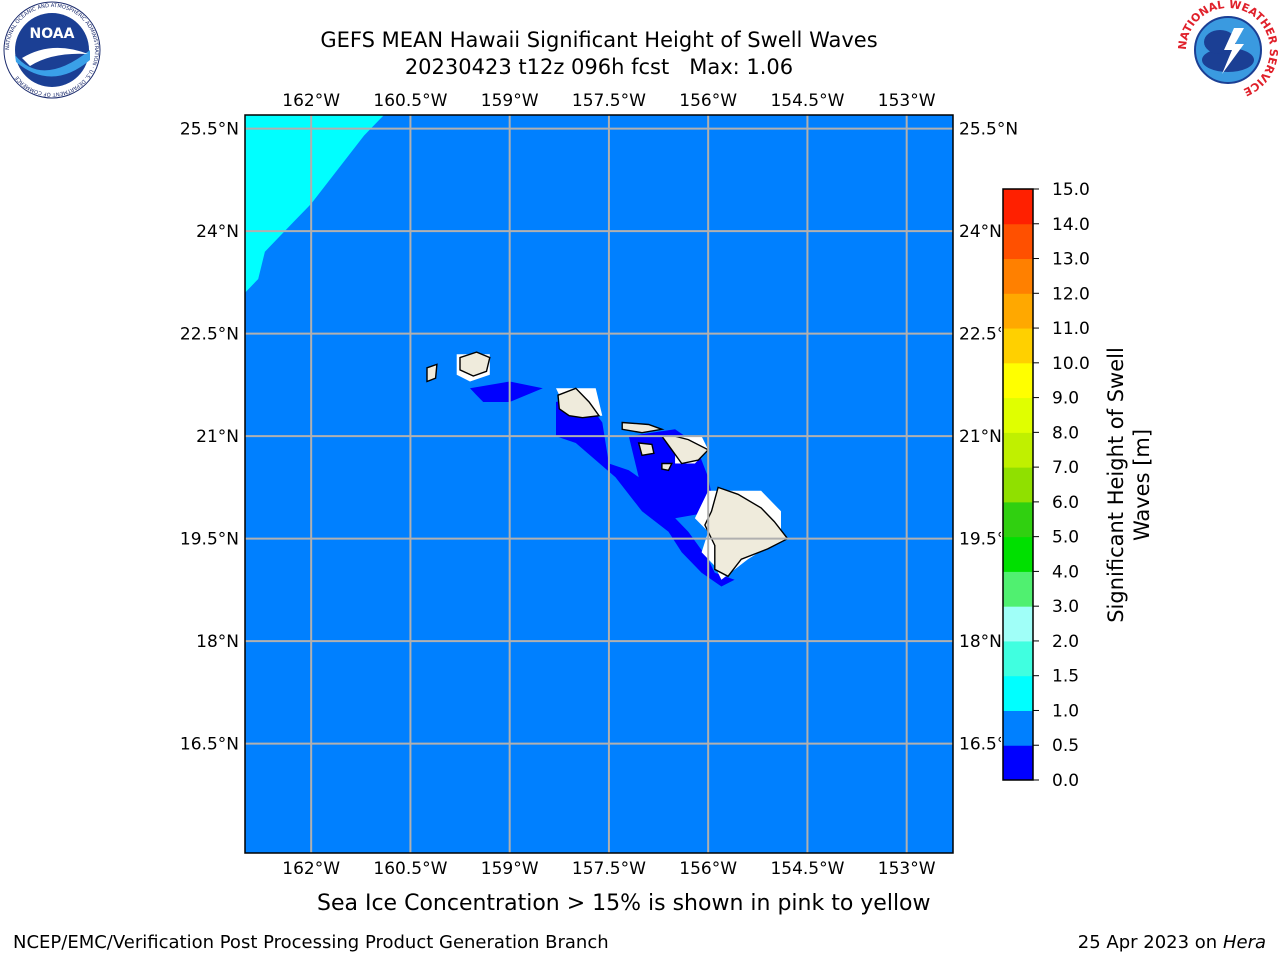  What do you see at coordinates (1065, 677) in the screenshot?
I see `colorbar-tick-label: 1.5` at bounding box center [1065, 677].